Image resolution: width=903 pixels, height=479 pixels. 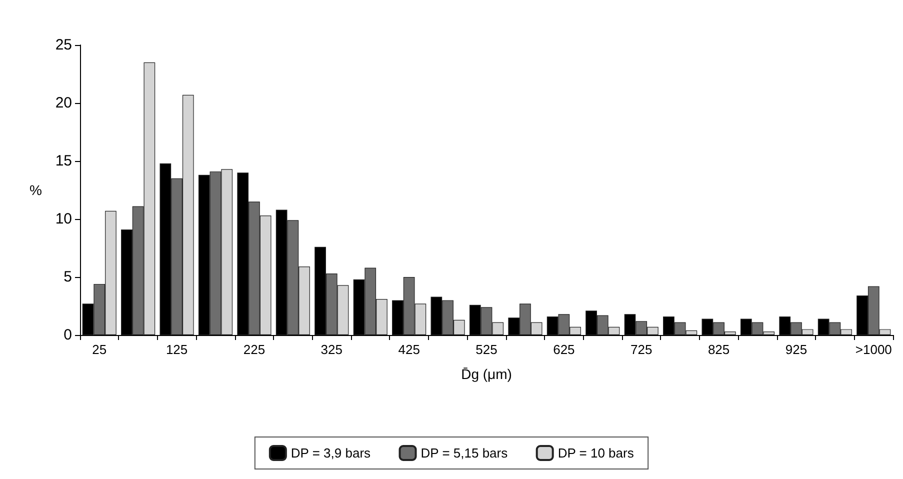 What do you see at coordinates (719, 349) in the screenshot?
I see `x-tick-label: 825` at bounding box center [719, 349].